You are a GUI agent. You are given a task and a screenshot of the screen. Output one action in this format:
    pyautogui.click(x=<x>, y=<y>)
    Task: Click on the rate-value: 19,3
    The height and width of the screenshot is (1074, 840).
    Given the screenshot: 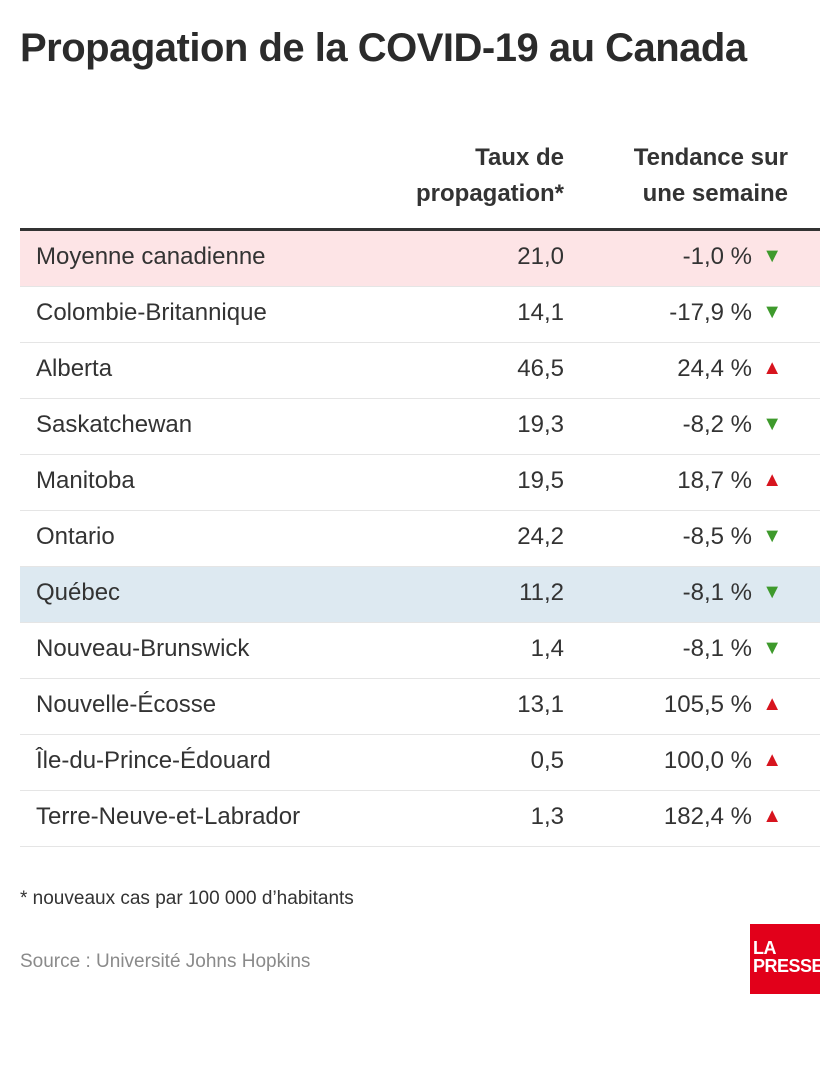 What is the action you would take?
    pyautogui.click(x=540, y=424)
    